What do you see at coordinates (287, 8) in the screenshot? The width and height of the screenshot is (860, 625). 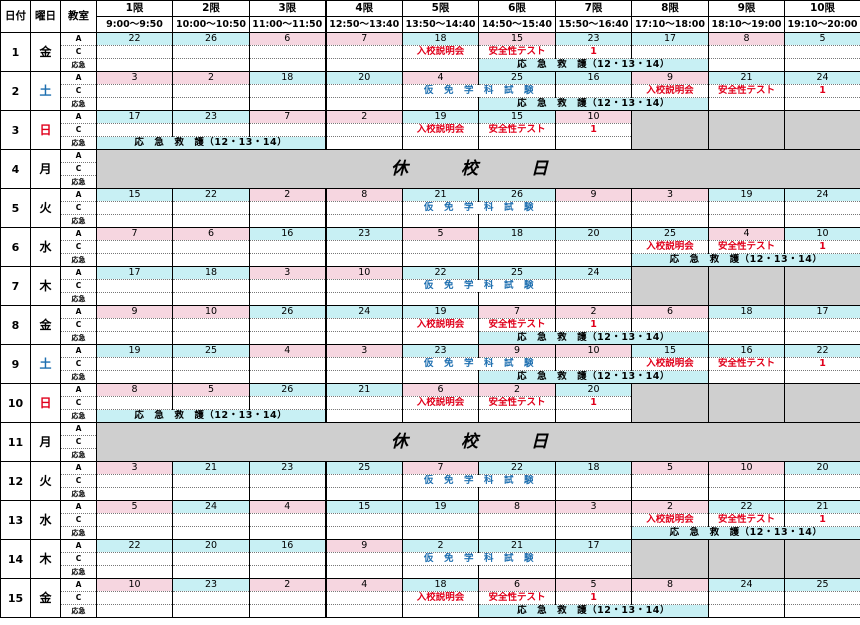 I see `period-header-3: 3限` at bounding box center [287, 8].